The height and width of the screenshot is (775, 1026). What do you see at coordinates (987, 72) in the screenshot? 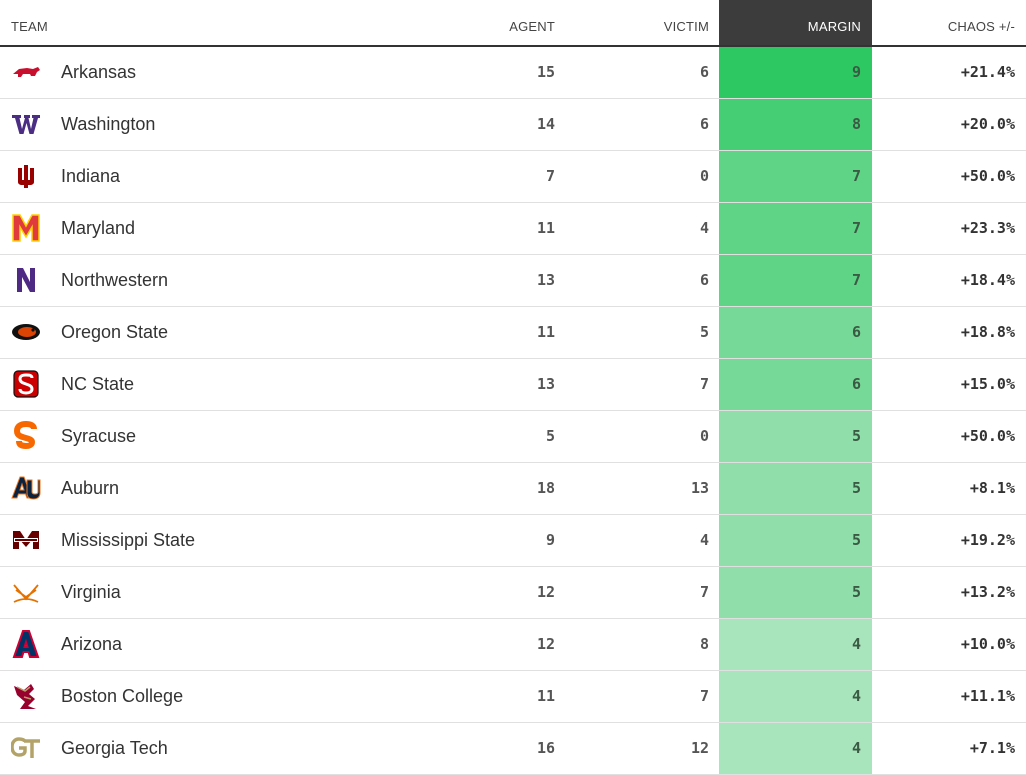
I see `chaos-value: +21.4%` at bounding box center [987, 72].